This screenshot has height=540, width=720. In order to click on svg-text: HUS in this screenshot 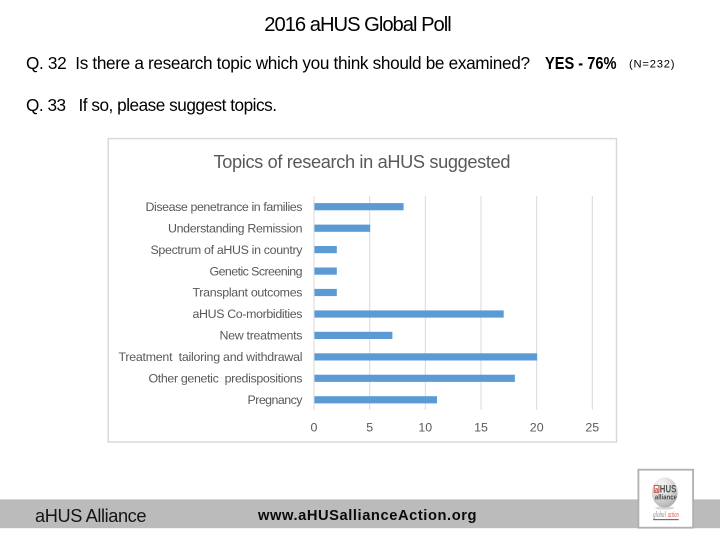, I will do `click(668, 489)`.